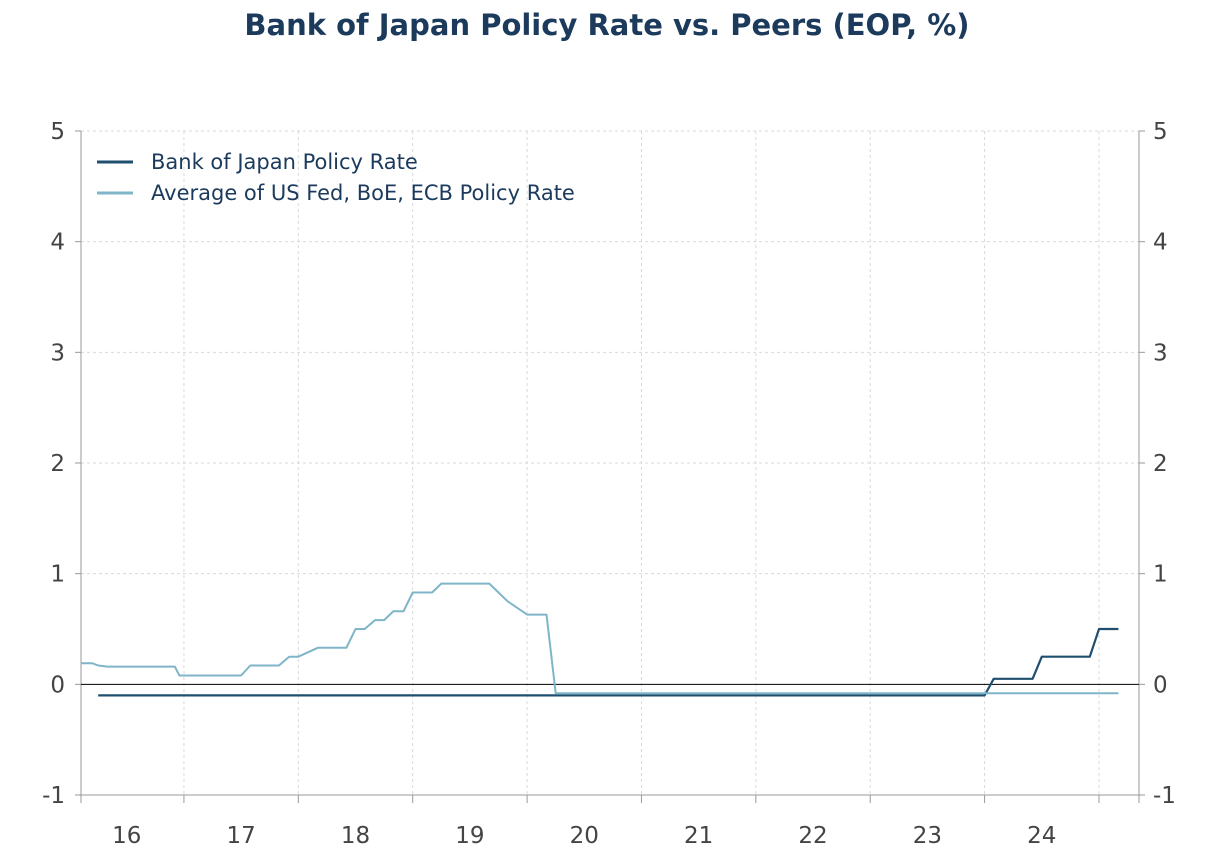 Image resolution: width=1214 pixels, height=856 pixels. What do you see at coordinates (1160, 243) in the screenshot?
I see `y-tick-label-right: 4` at bounding box center [1160, 243].